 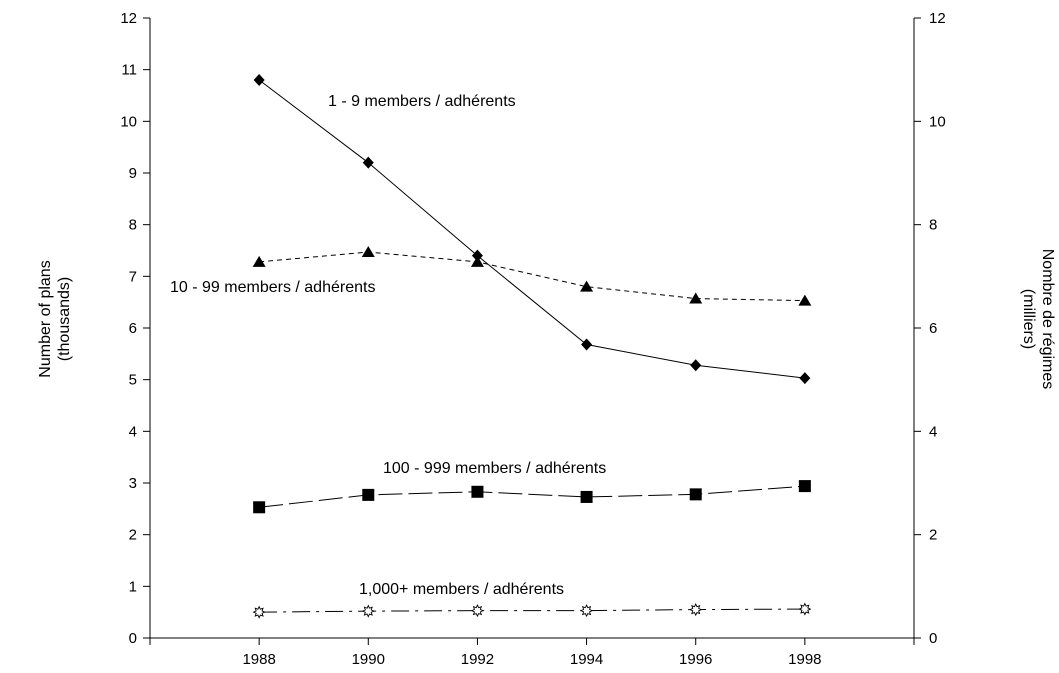 What do you see at coordinates (259, 612) in the screenshot?
I see `series-3-point-1988` at bounding box center [259, 612].